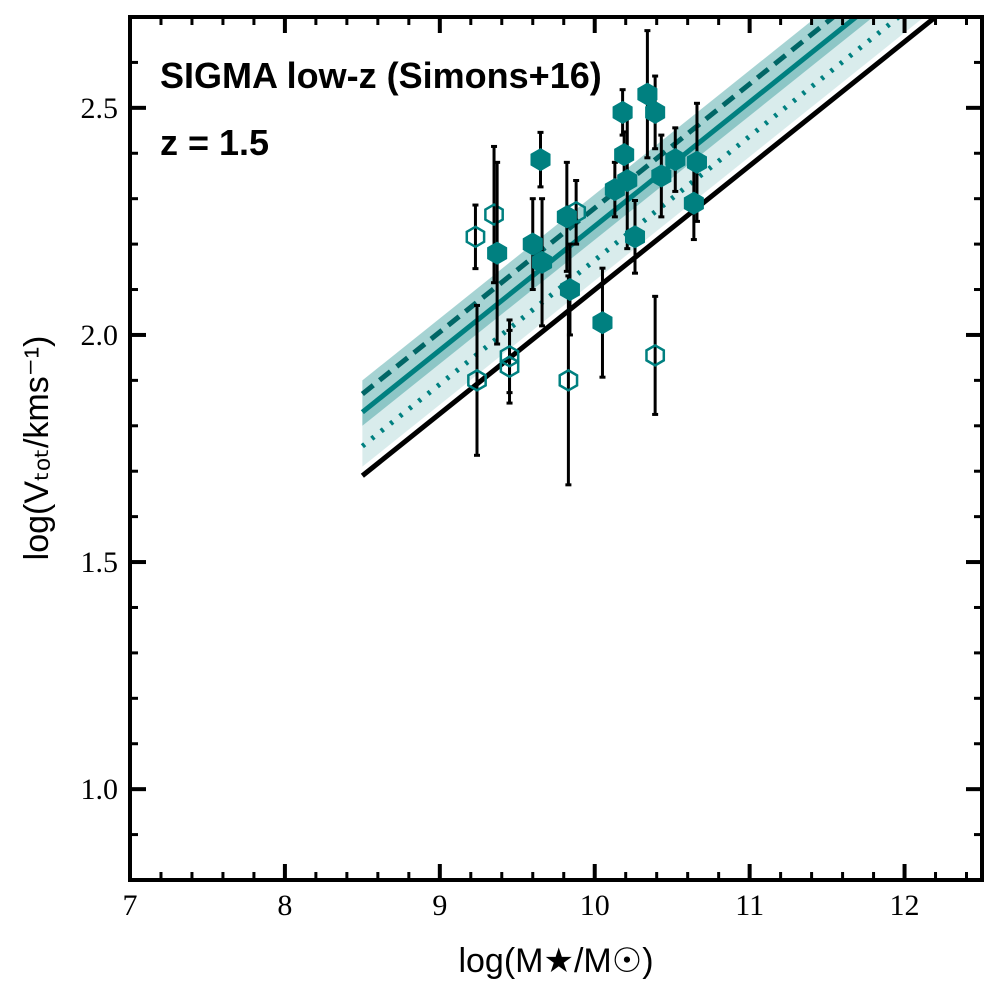  What do you see at coordinates (905, 905) in the screenshot?
I see `x-tick-label: 12` at bounding box center [905, 905].